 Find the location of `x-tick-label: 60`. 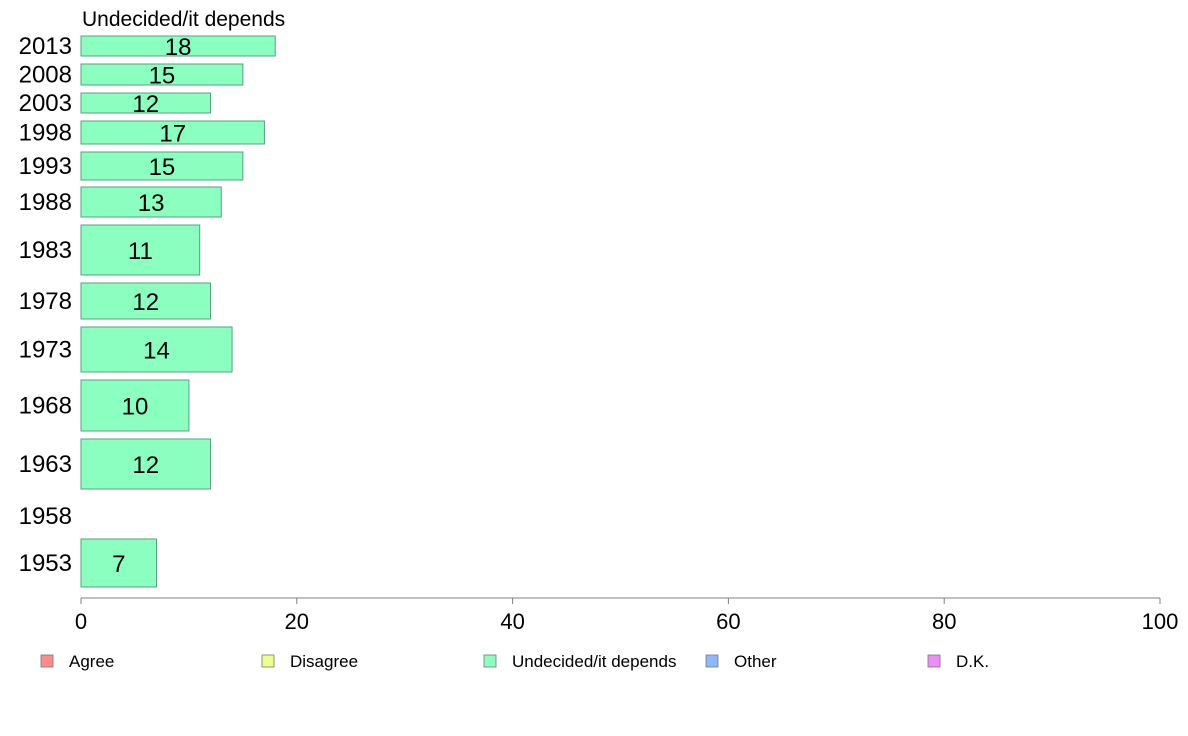

x-tick-label: 60 is located at coordinates (728, 621).